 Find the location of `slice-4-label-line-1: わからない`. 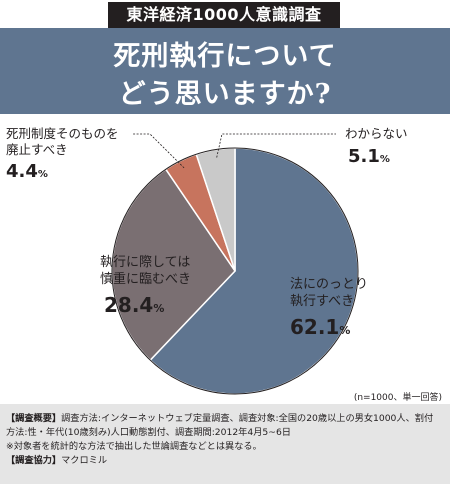

slice-4-label-line-1: わからない is located at coordinates (376, 133).